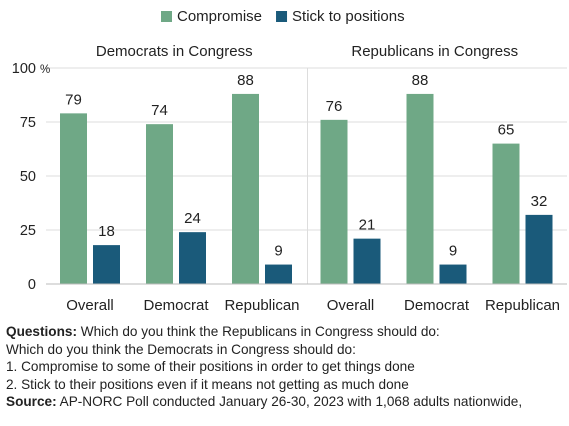  I want to click on y-tick-label-50: 50, so click(28, 177).